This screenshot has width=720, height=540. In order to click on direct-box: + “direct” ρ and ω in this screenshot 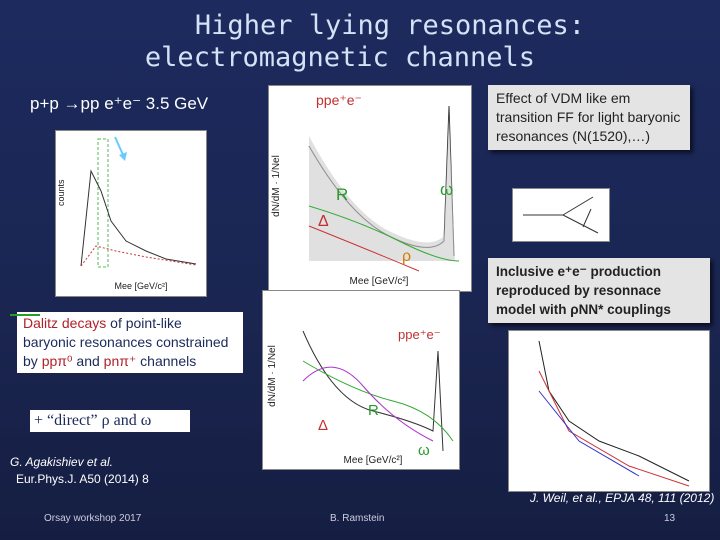, I will do `click(110, 421)`.